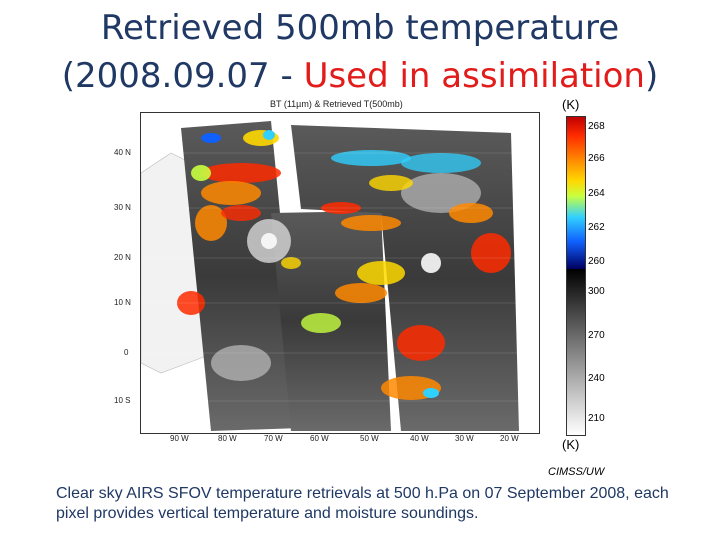 The width and height of the screenshot is (720, 540). I want to click on colorbar-tick: 240, so click(596, 378).